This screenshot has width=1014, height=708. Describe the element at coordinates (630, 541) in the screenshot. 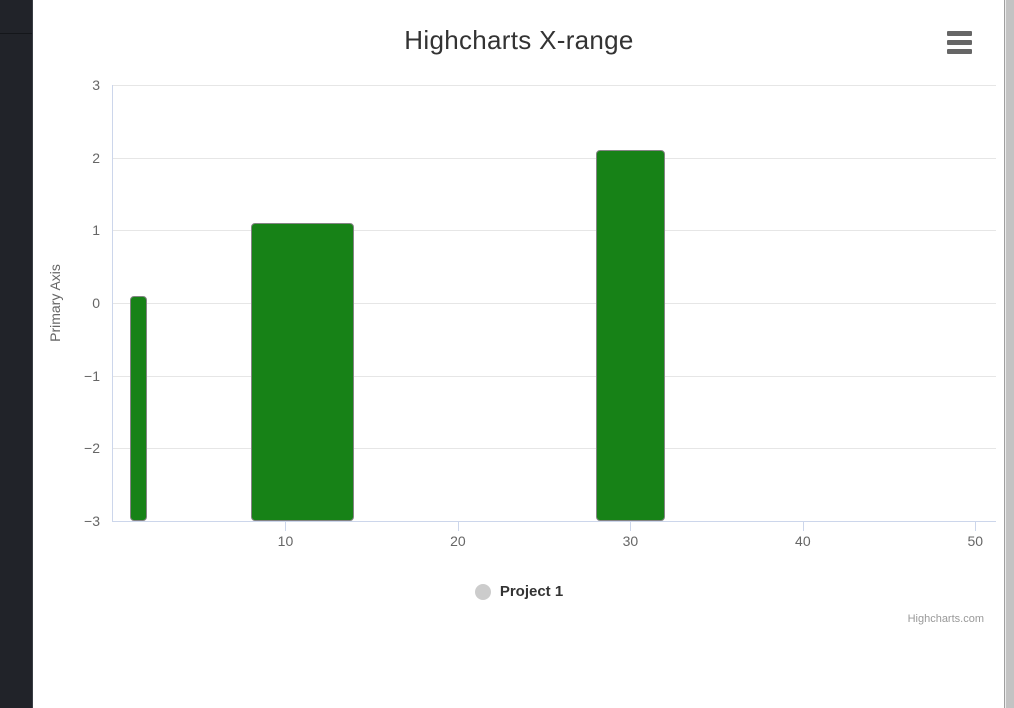

I see `x-axis-label: 30` at that location.